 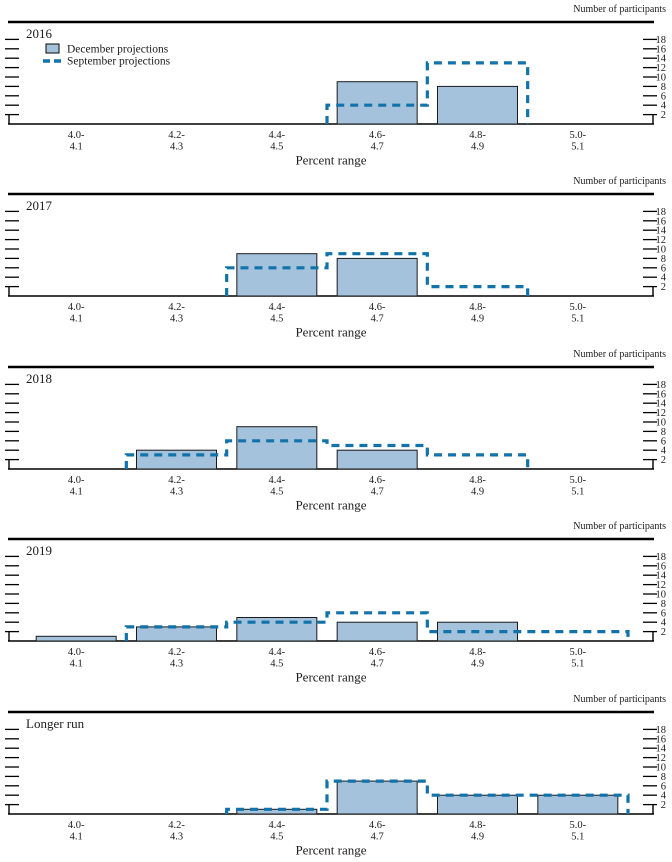 What do you see at coordinates (39, 205) in the screenshot?
I see `panel-title-2017: 2017` at bounding box center [39, 205].